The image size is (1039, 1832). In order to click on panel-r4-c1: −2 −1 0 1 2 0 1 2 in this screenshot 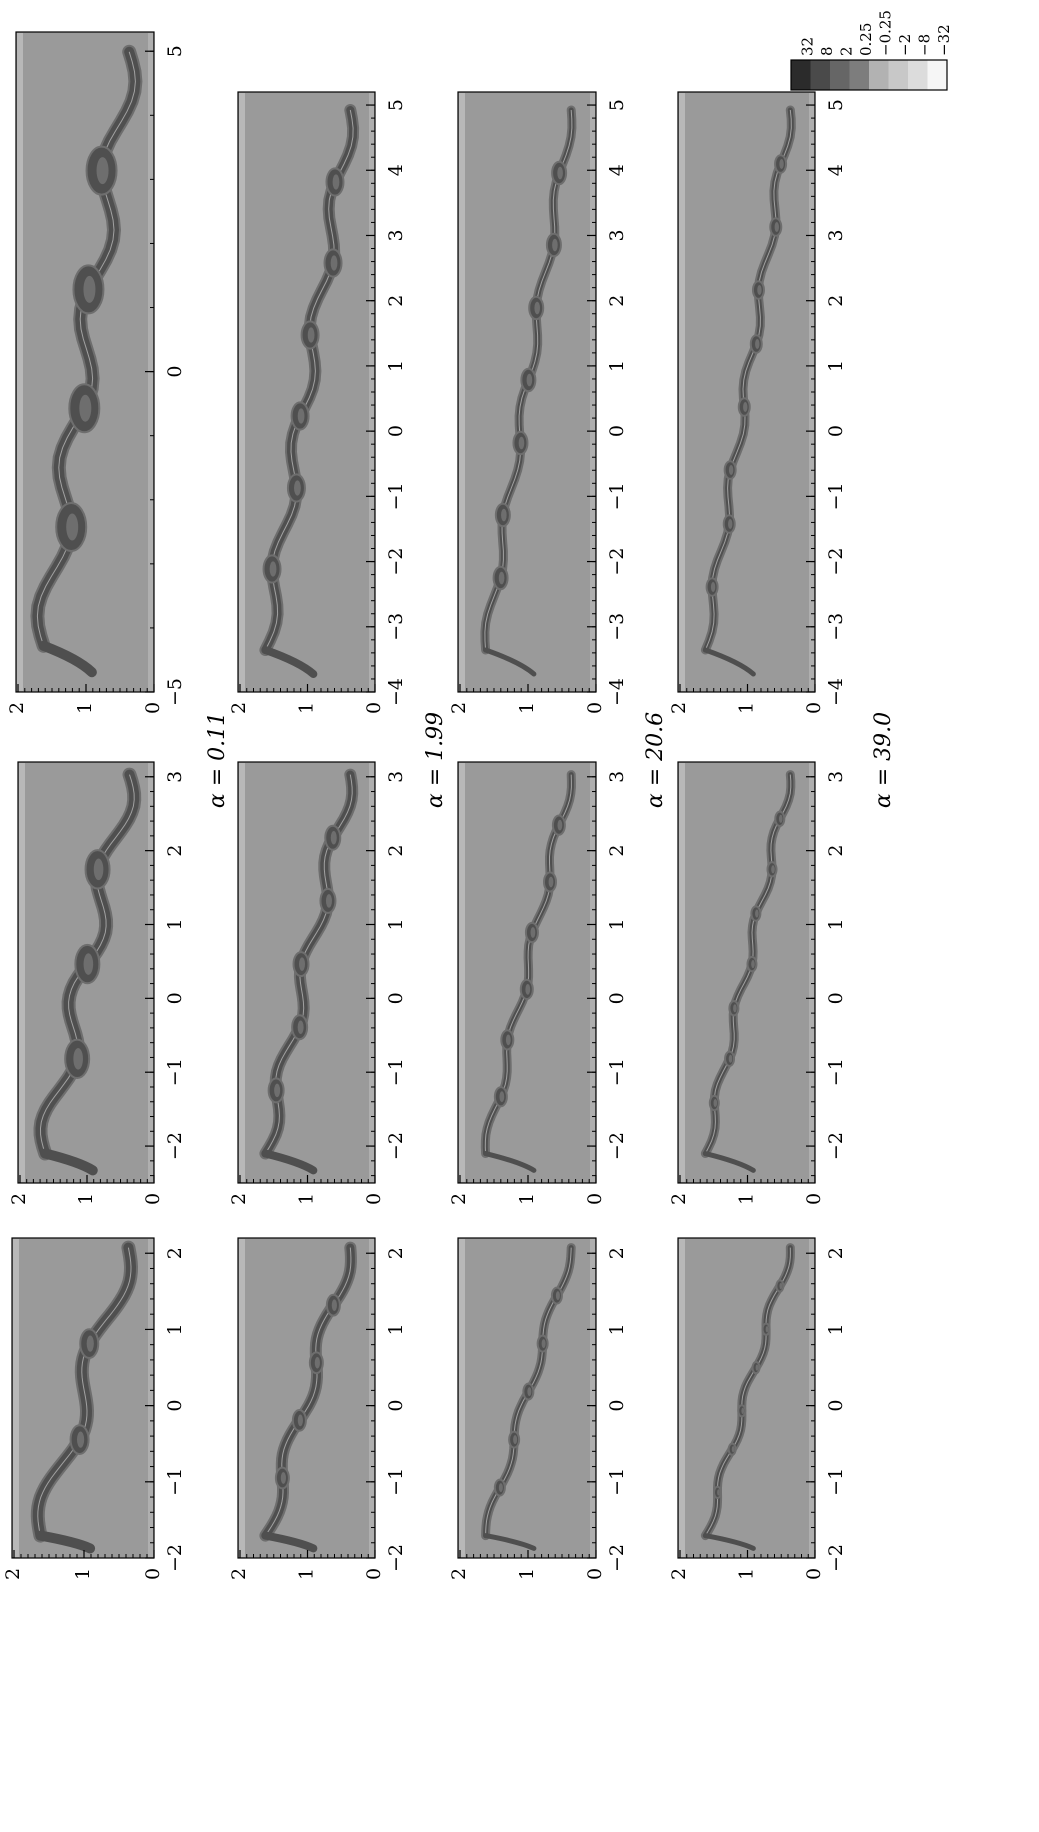, I will do `click(757, 1408)`.